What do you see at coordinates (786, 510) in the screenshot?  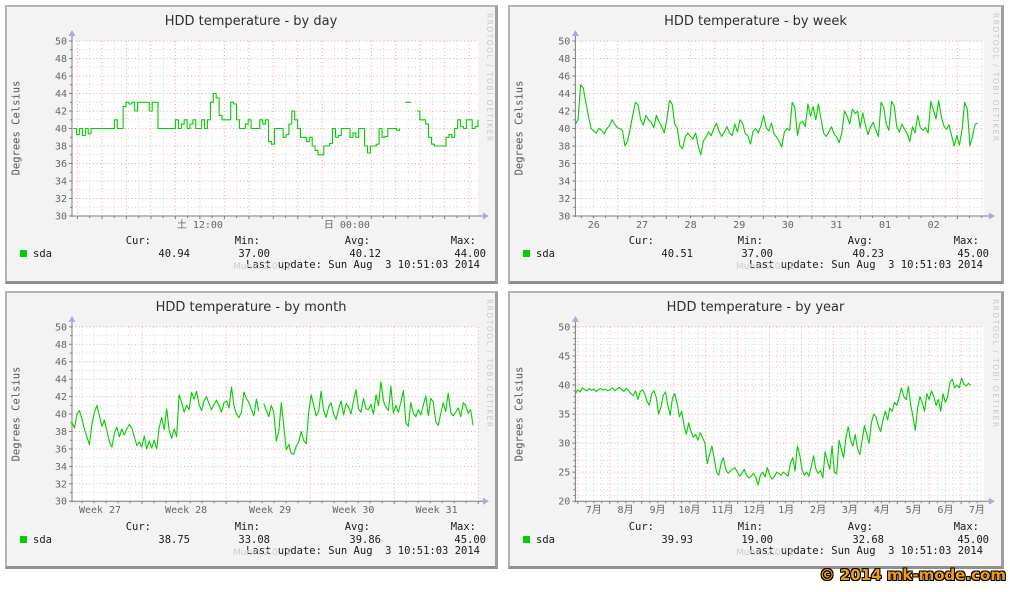 I see `svg-text: 1月` at bounding box center [786, 510].